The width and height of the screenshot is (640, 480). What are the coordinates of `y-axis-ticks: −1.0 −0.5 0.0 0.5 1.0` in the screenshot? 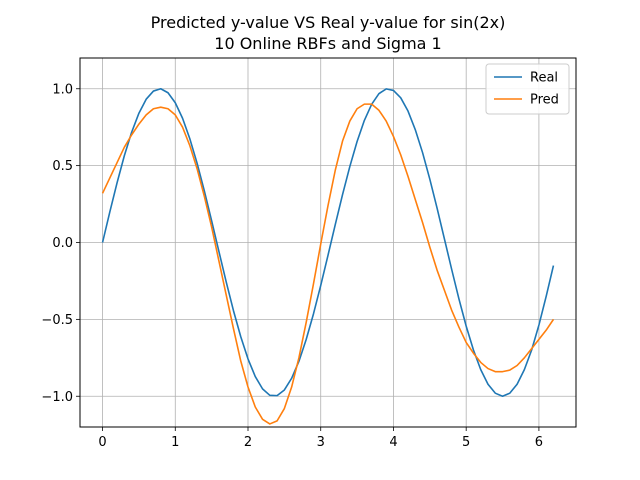 It's located at (60, 243).